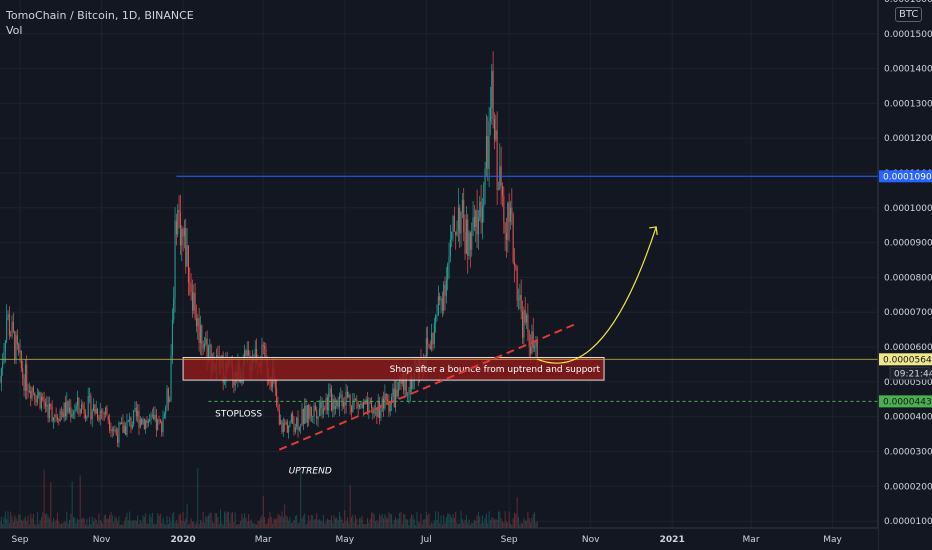 This screenshot has height=550, width=932. I want to click on symbol-title: TomoChain / Bitcoin, 1D, BINANCE, so click(100, 15).